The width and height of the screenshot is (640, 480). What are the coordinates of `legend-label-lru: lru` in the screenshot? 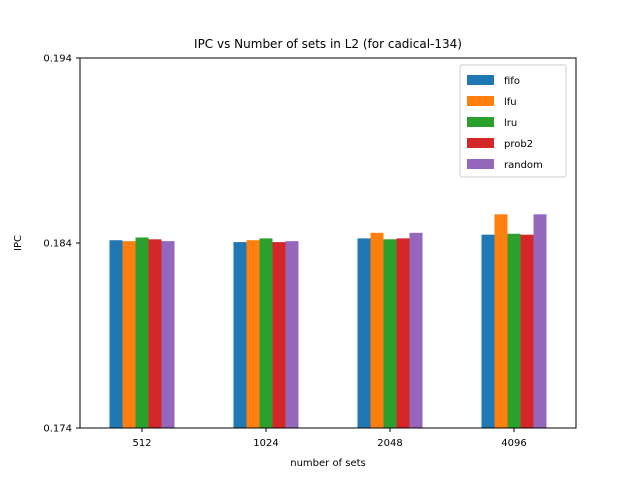 It's located at (510, 123).